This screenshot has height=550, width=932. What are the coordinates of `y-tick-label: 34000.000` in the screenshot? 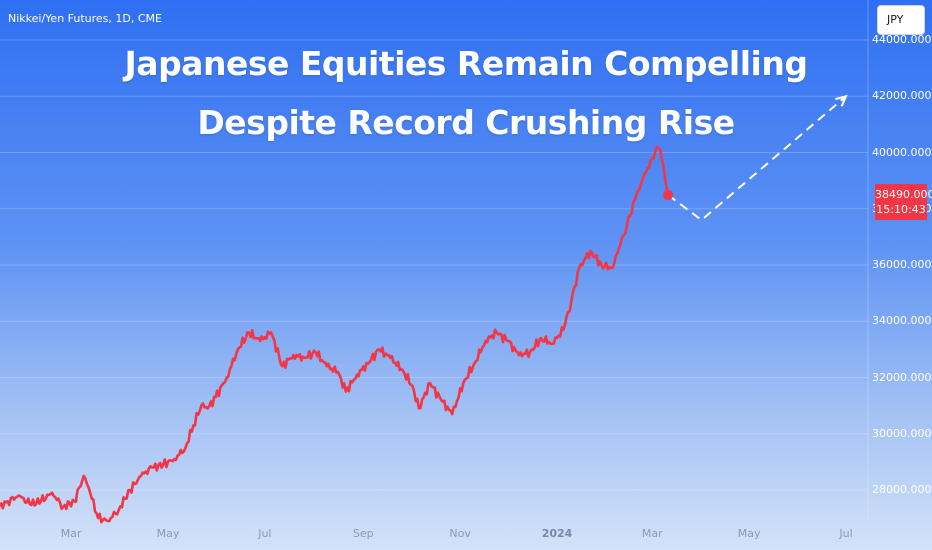 It's located at (902, 321).